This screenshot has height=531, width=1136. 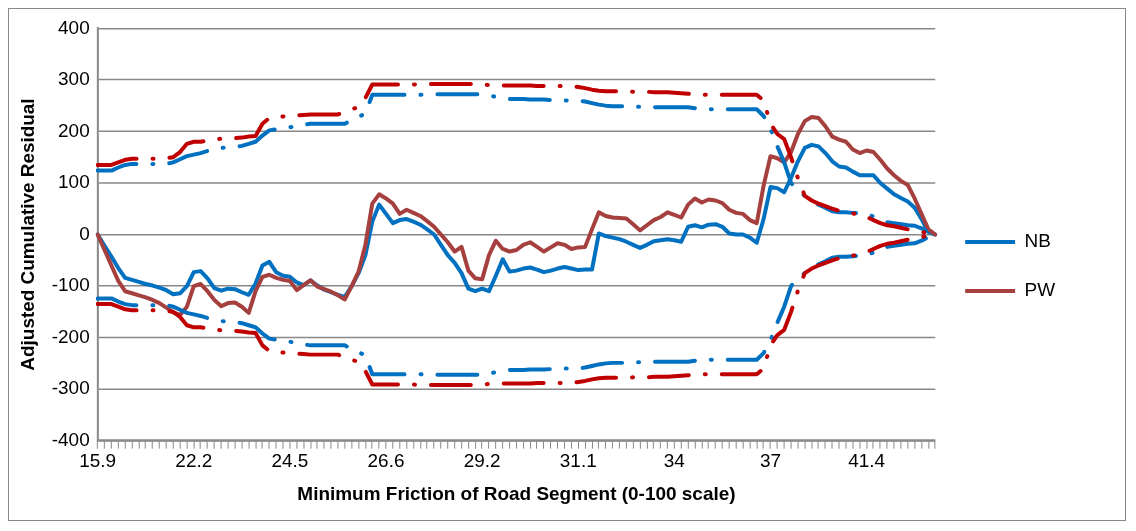 I want to click on y-tick-label: 400, so click(x=74, y=27).